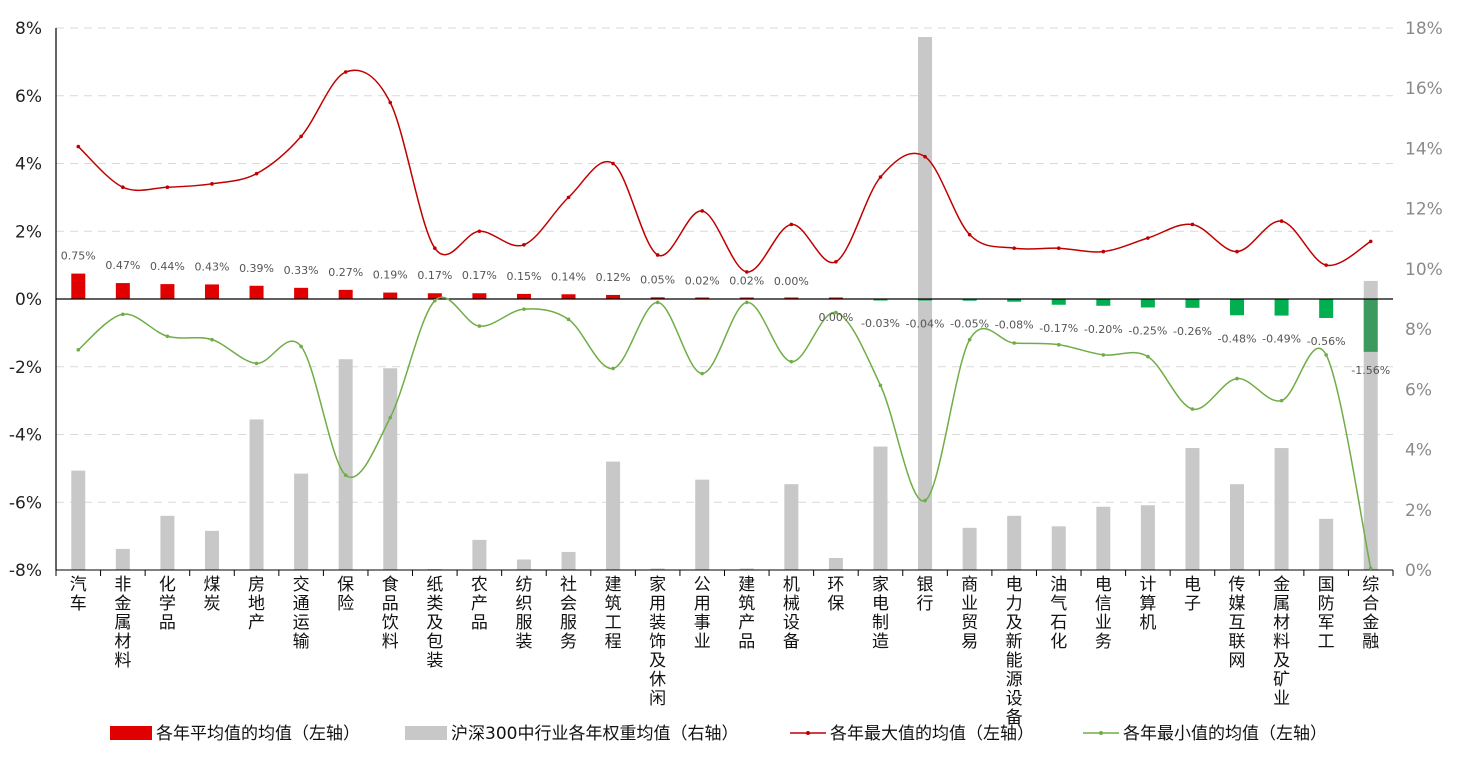 The width and height of the screenshot is (1458, 757). I want to click on category-label: 建筑工程, so click(613, 613).